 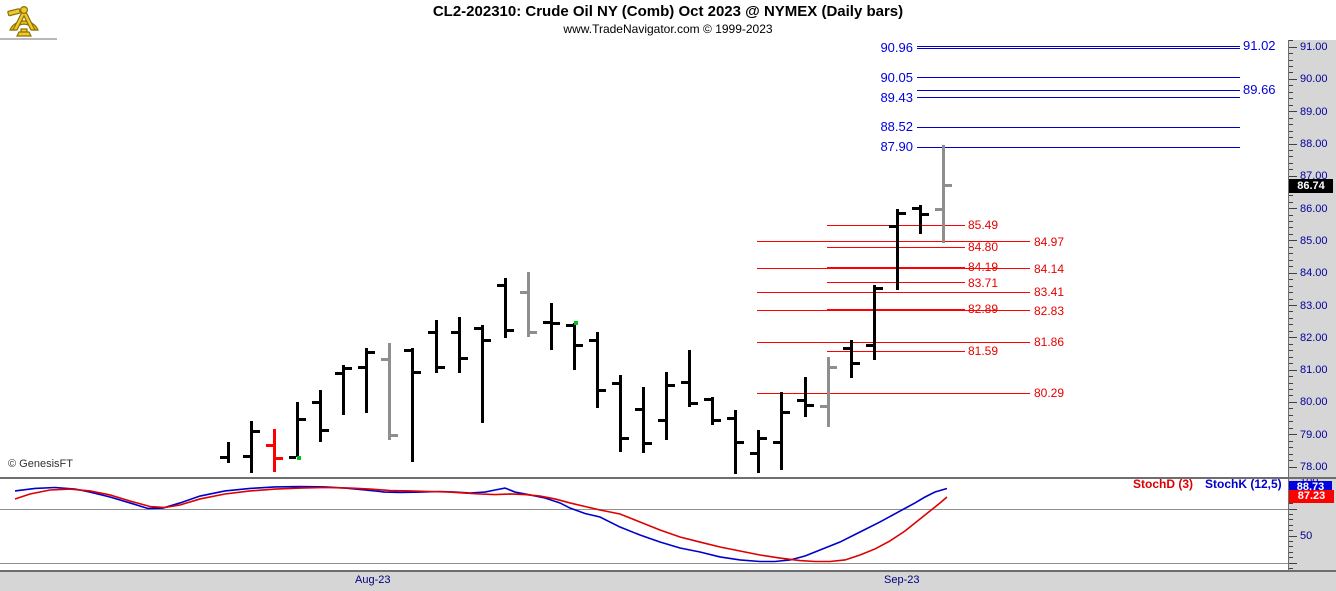 I want to click on support-level-label: 84.19, so click(x=983, y=267).